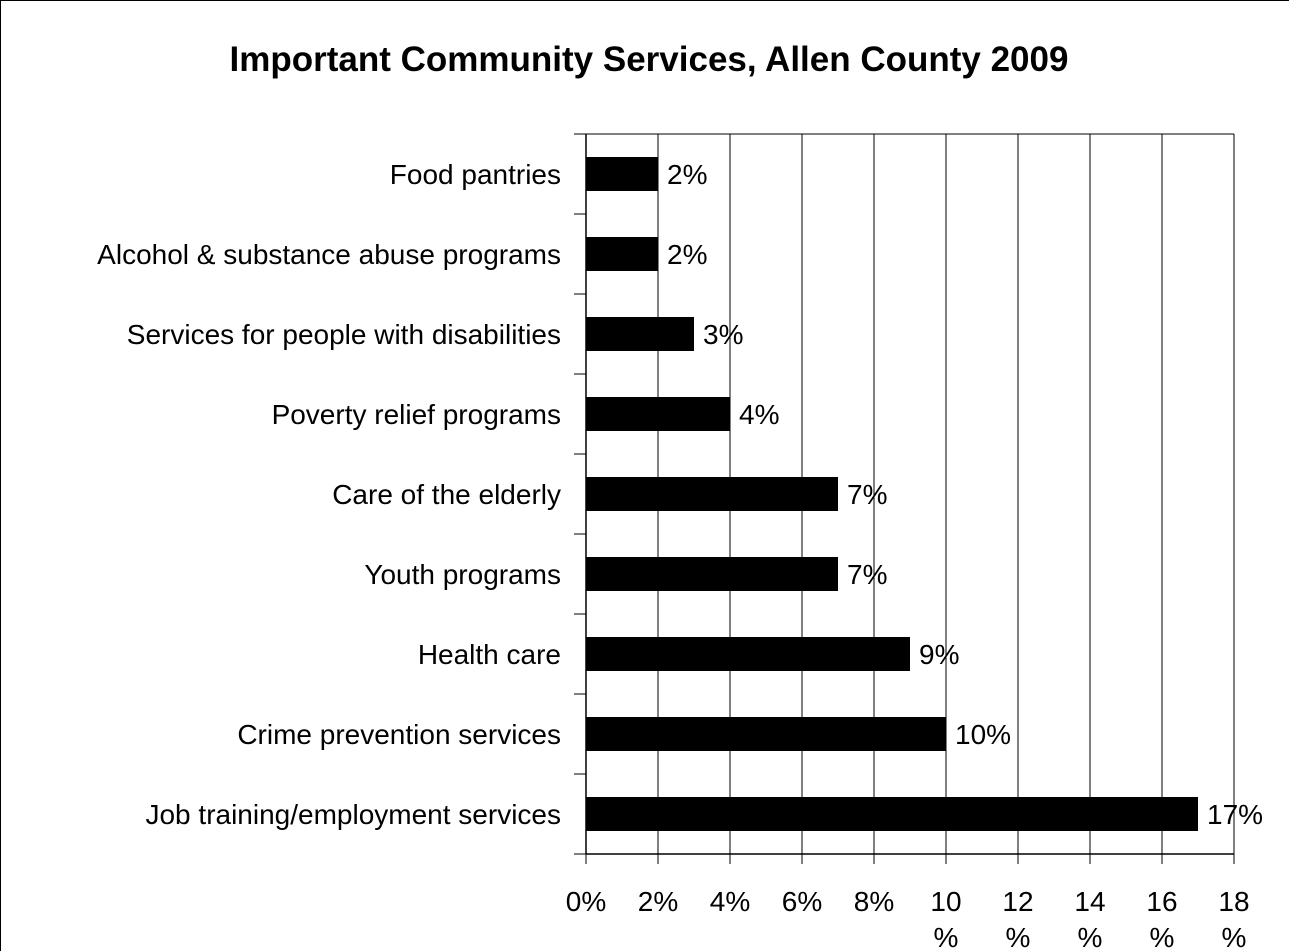  What do you see at coordinates (1162, 937) in the screenshot?
I see `x-tick-label-16-line-1: %` at bounding box center [1162, 937].